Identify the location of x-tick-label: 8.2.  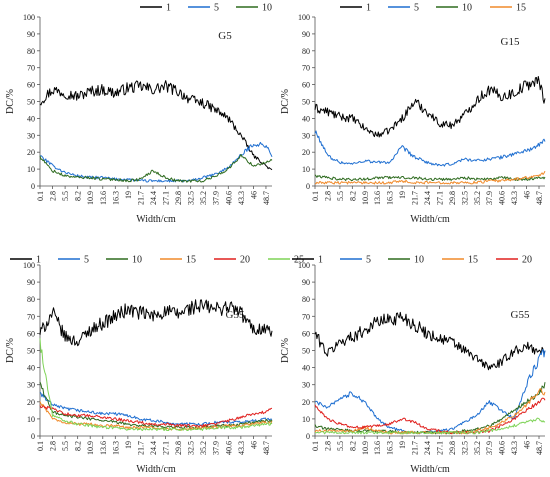
(352, 446).